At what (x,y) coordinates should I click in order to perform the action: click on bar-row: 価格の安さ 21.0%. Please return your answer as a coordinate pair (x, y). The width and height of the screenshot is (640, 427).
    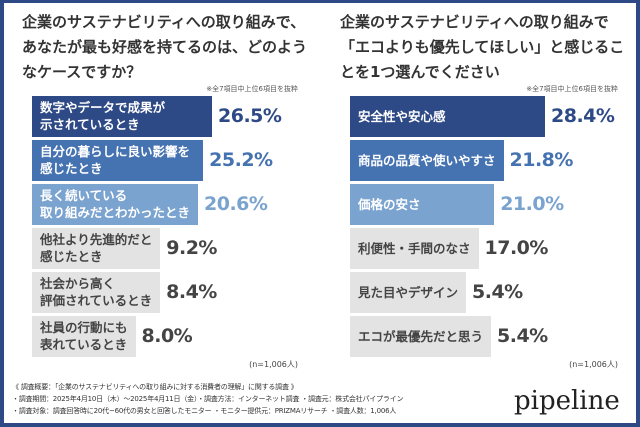
    Looking at the image, I should click on (491, 204).